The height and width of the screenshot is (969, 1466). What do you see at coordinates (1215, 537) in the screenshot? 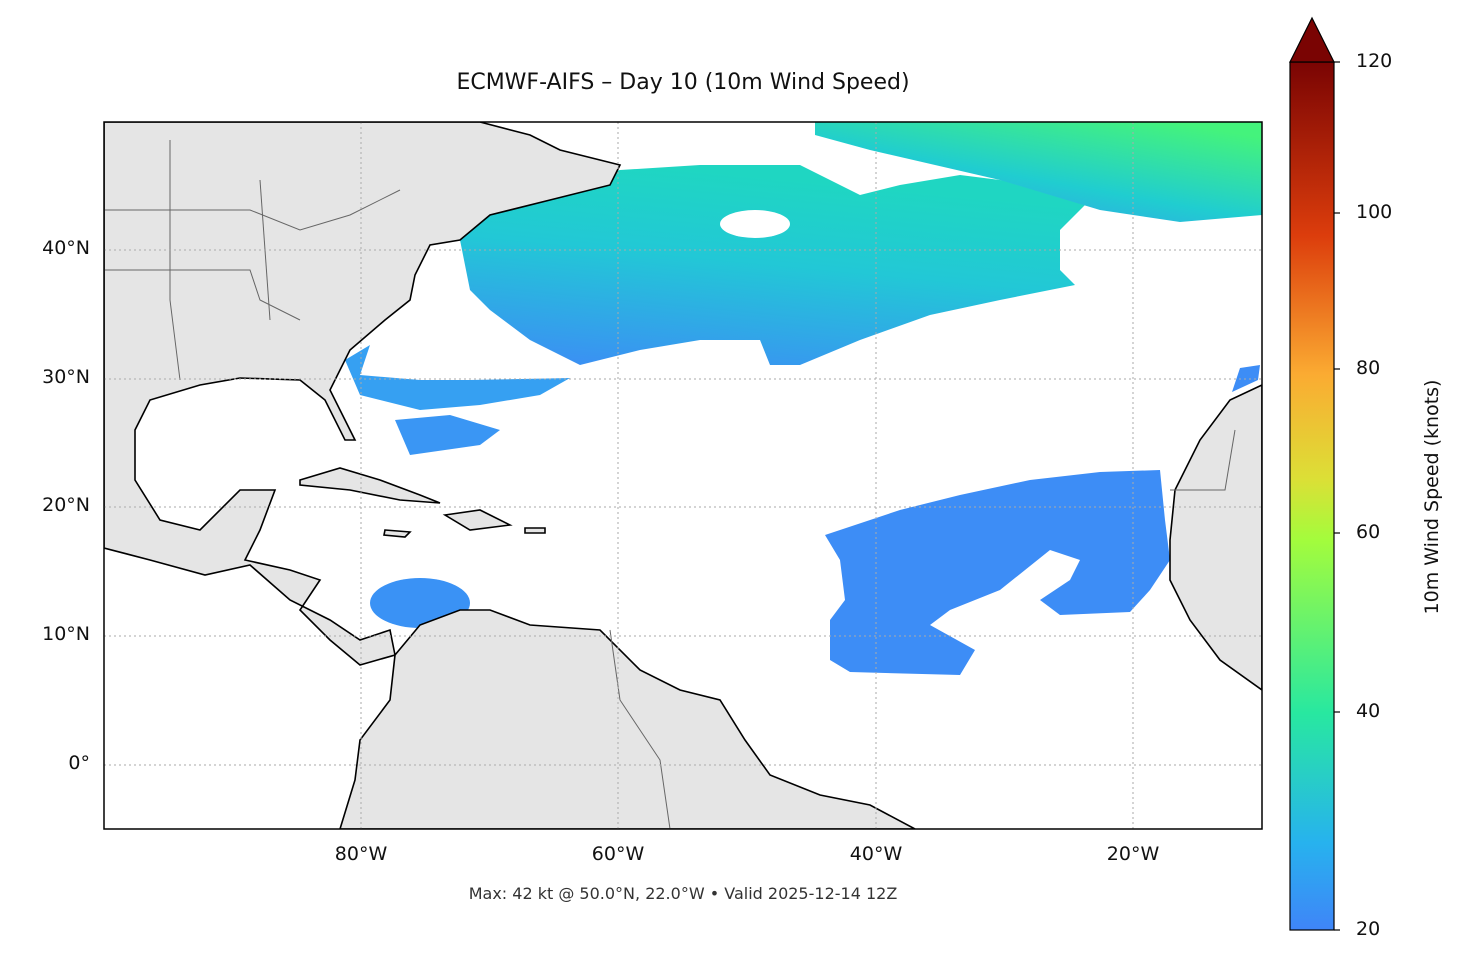
I see `africa` at bounding box center [1215, 537].